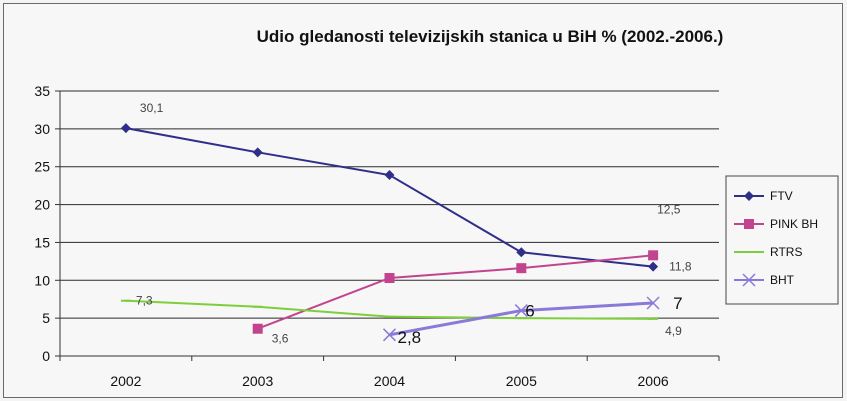  I want to click on legend-box, so click(782, 240).